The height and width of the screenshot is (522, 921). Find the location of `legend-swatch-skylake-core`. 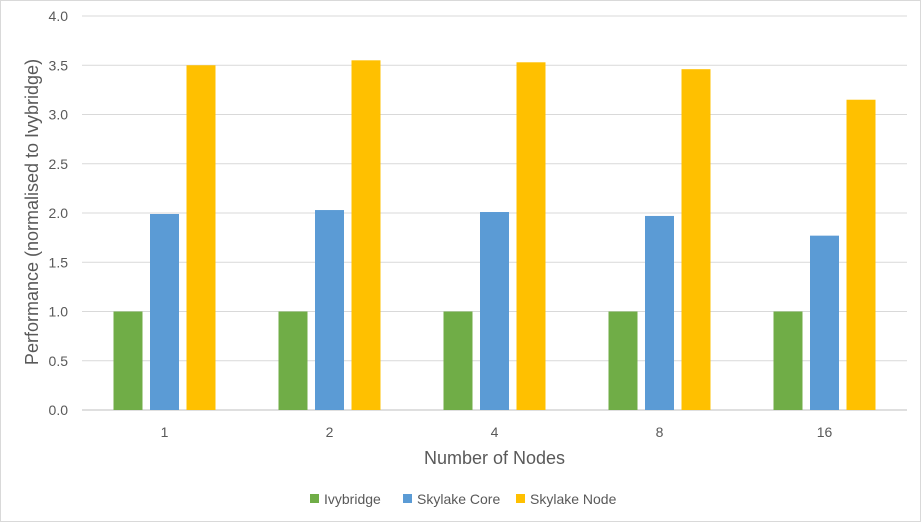

legend-swatch-skylake-core is located at coordinates (407, 498).